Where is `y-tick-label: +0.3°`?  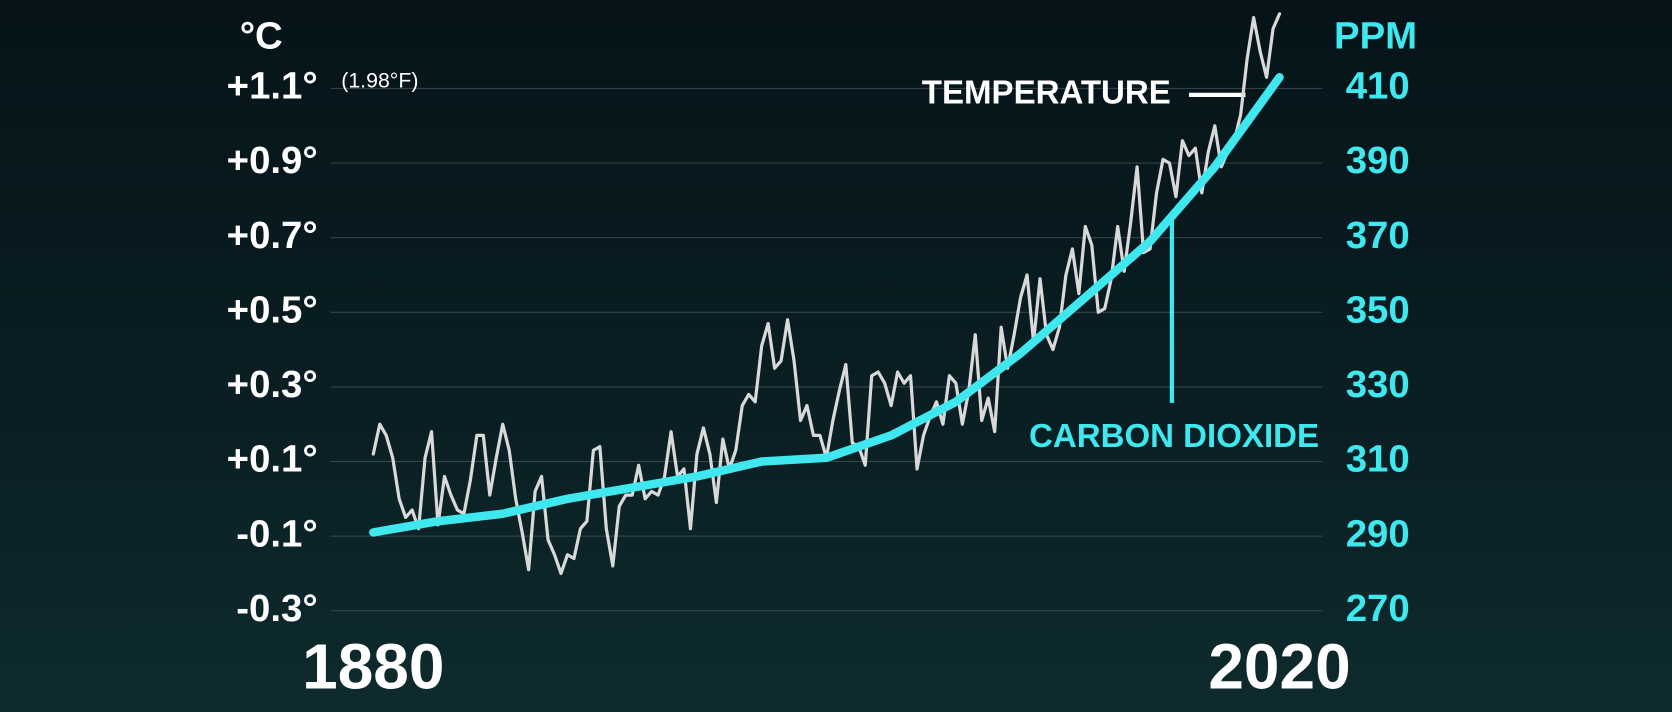
y-tick-label: +0.3° is located at coordinates (272, 384).